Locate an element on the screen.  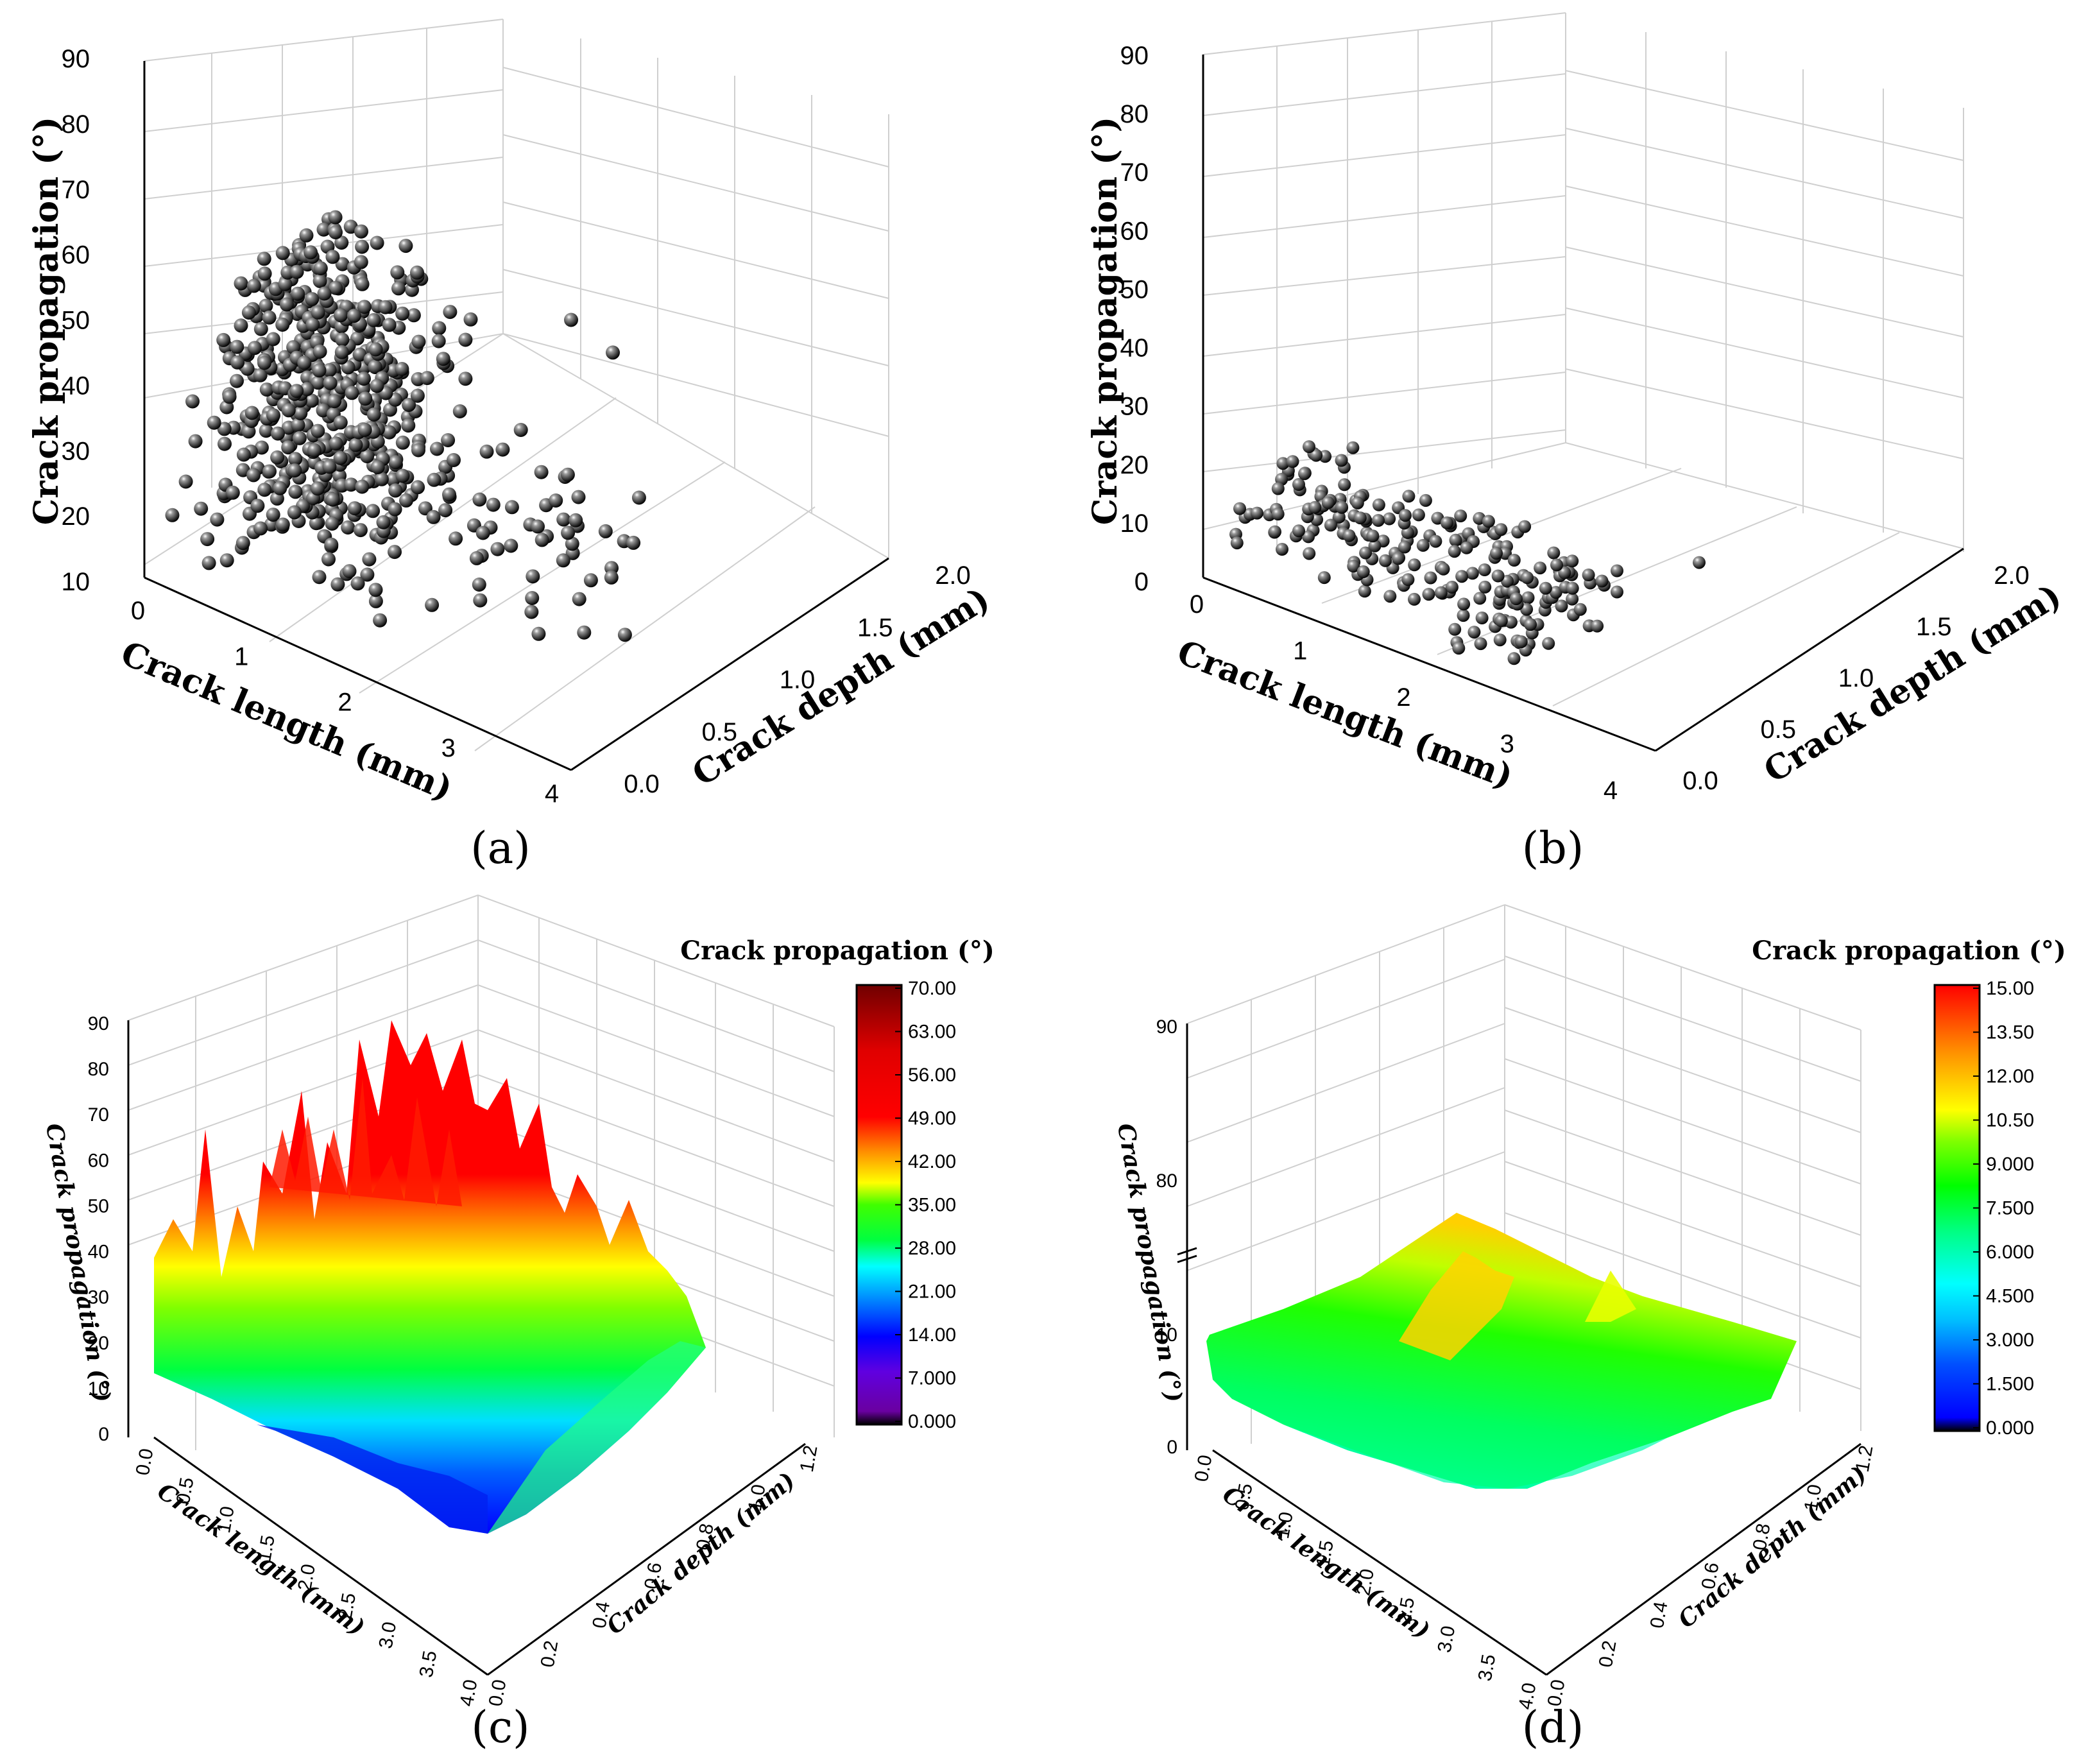
panel-d-axis-break is located at coordinates (1187, 1251).